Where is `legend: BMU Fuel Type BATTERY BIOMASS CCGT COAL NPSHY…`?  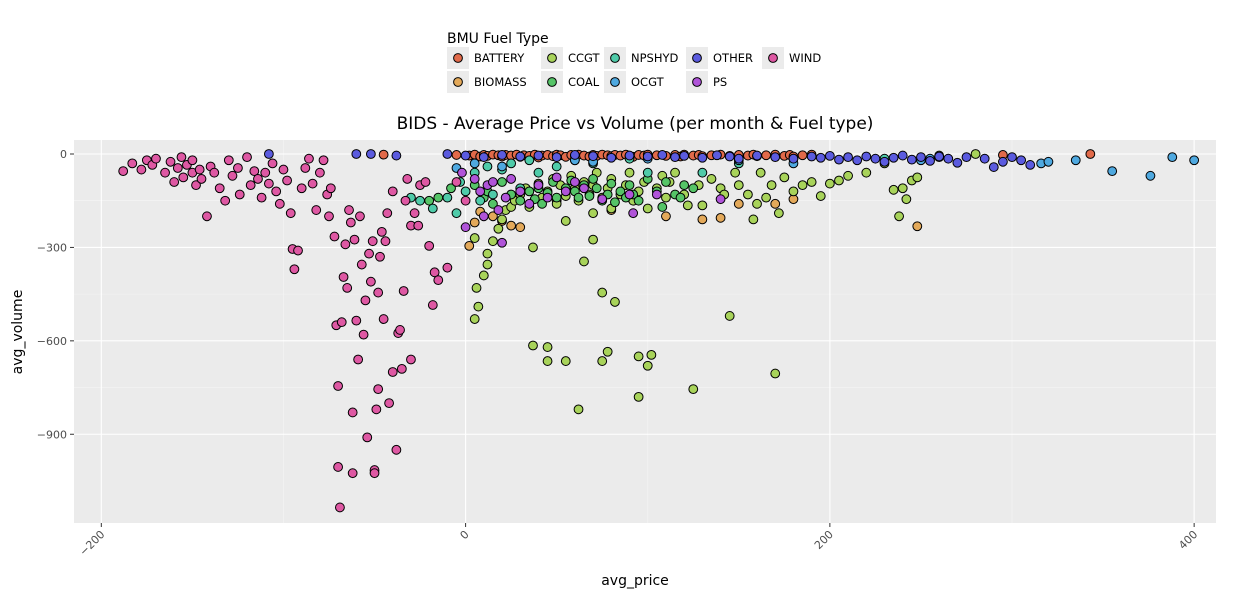 legend: BMU Fuel Type BATTERY BIOMASS CCGT COAL NPSHY… is located at coordinates (634, 62).